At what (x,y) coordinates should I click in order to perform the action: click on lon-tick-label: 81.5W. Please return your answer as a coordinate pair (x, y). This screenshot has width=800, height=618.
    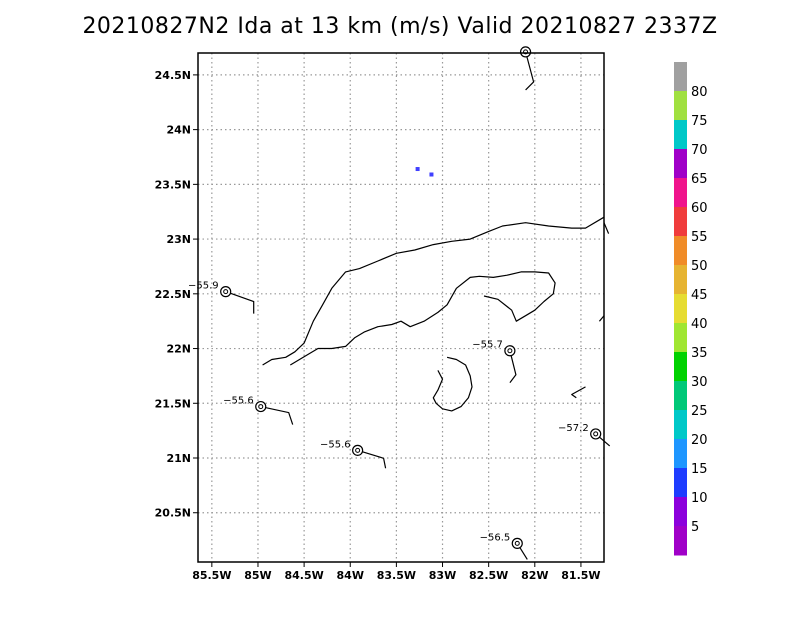
    Looking at the image, I should click on (580, 575).